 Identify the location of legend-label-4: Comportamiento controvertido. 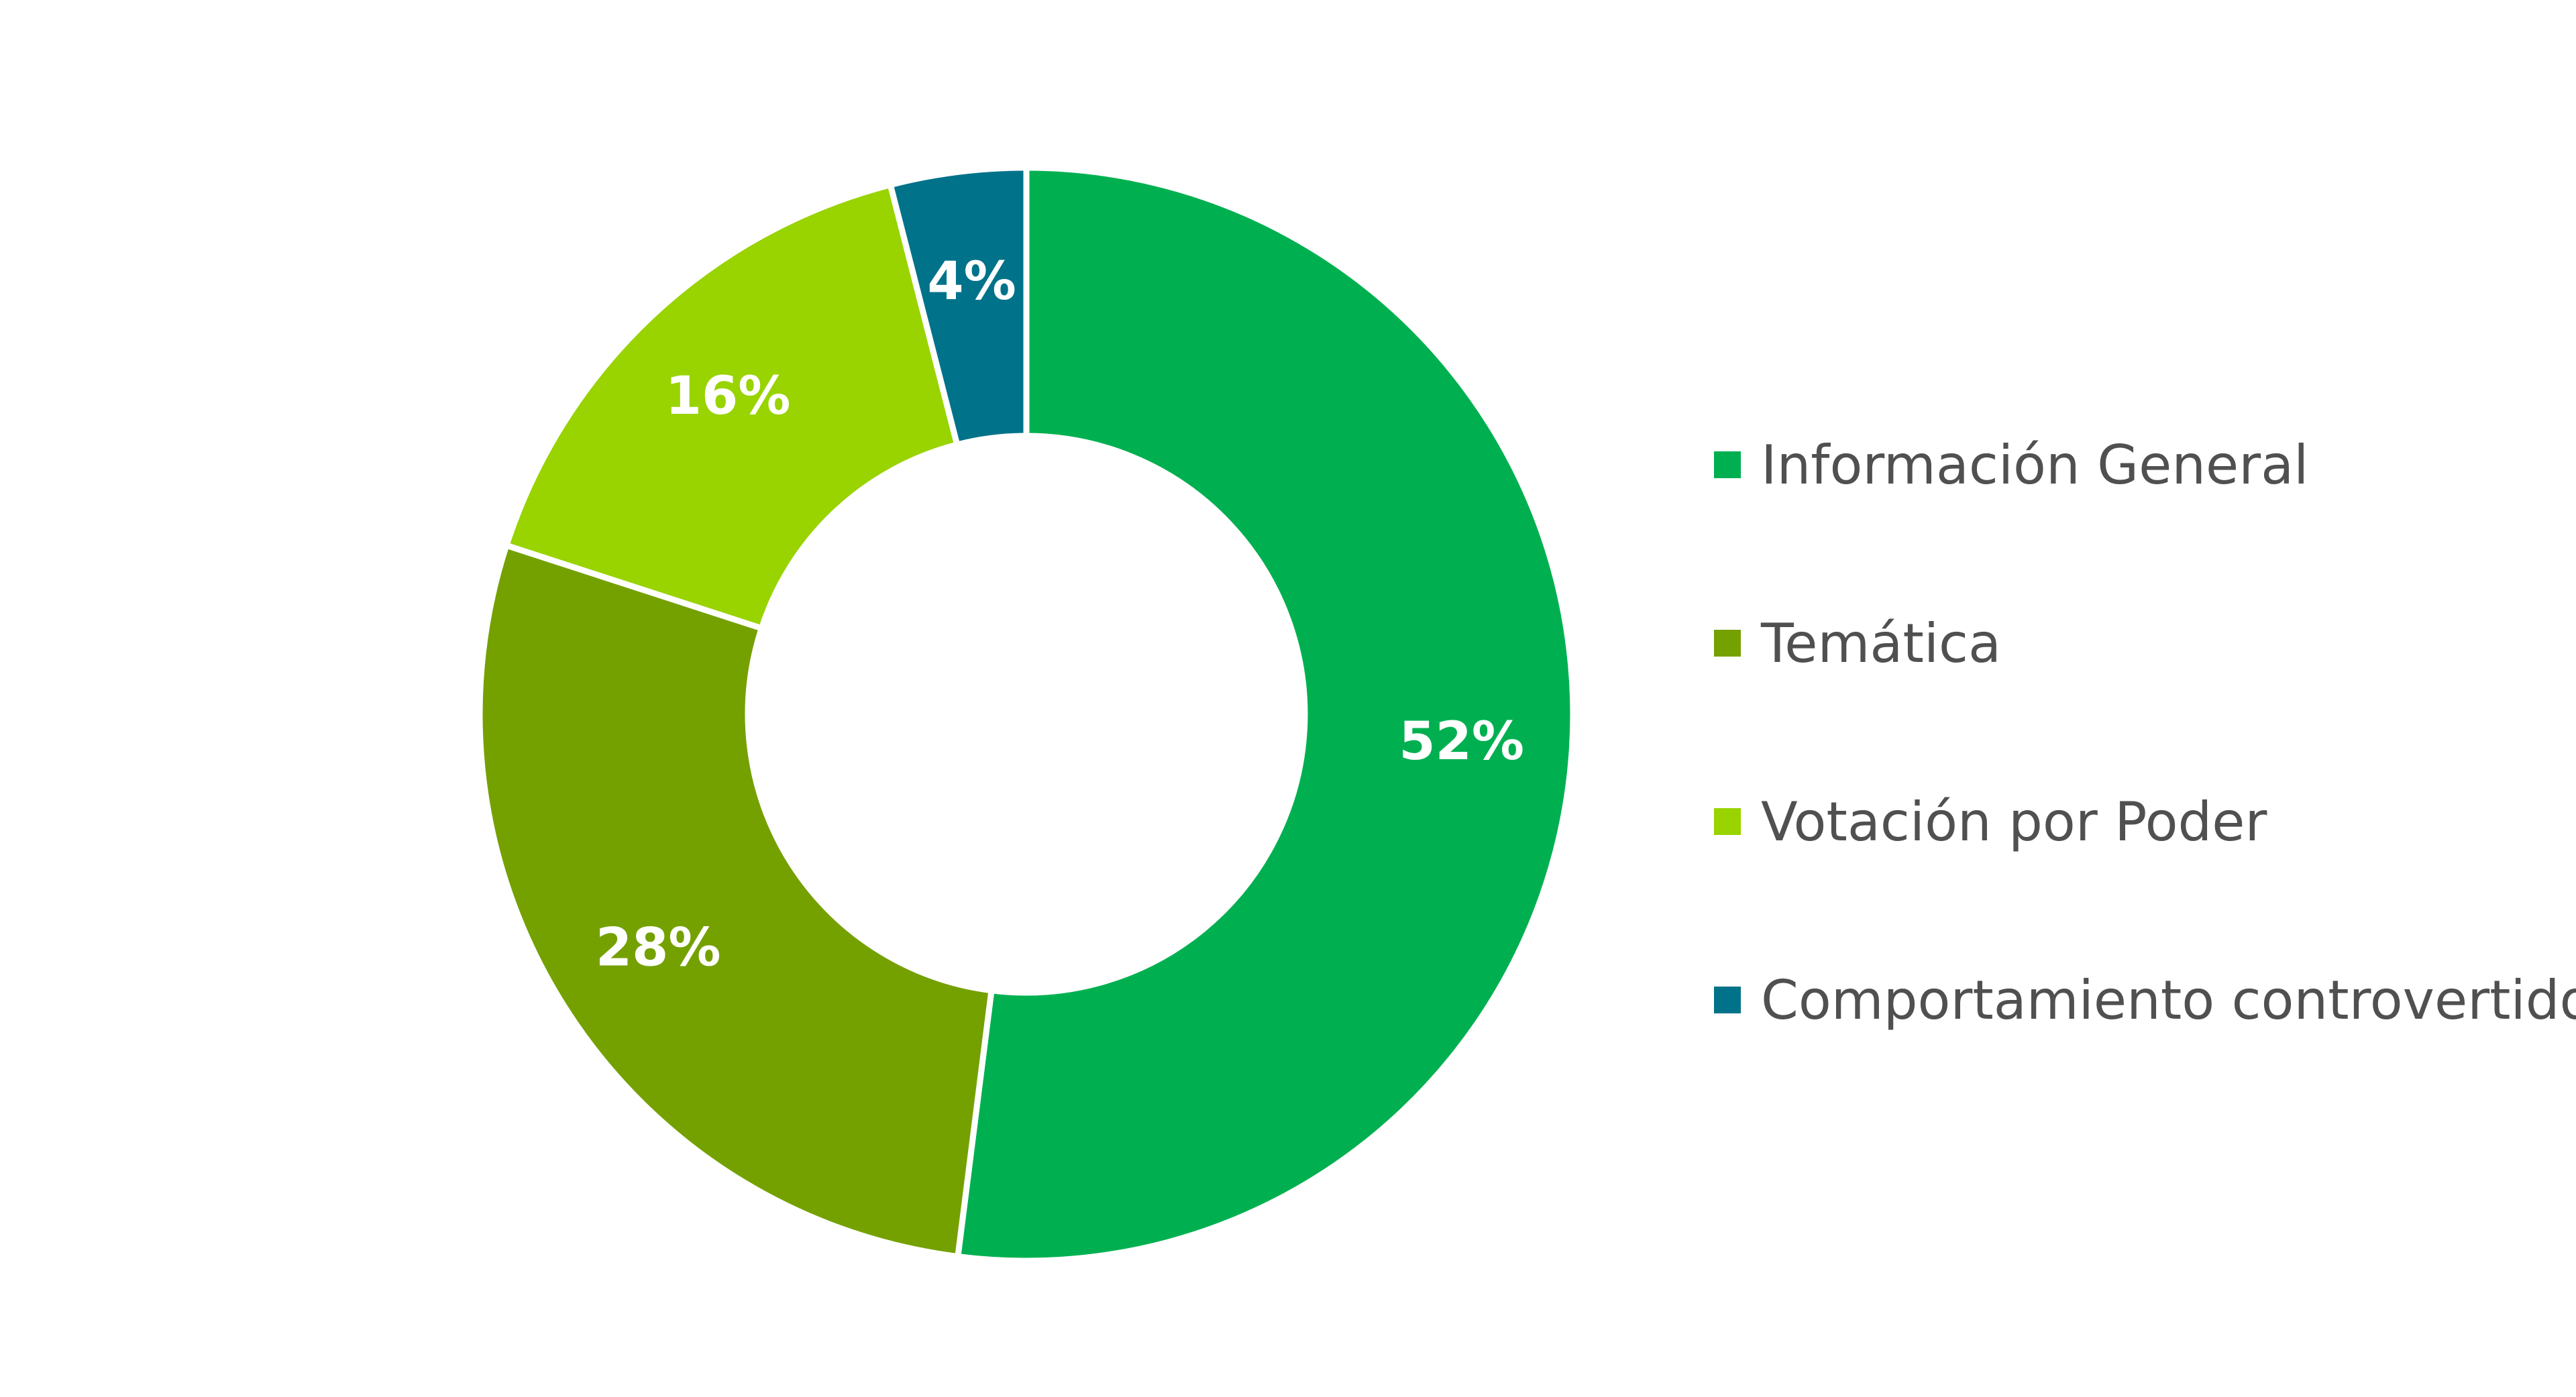
(2168, 999).